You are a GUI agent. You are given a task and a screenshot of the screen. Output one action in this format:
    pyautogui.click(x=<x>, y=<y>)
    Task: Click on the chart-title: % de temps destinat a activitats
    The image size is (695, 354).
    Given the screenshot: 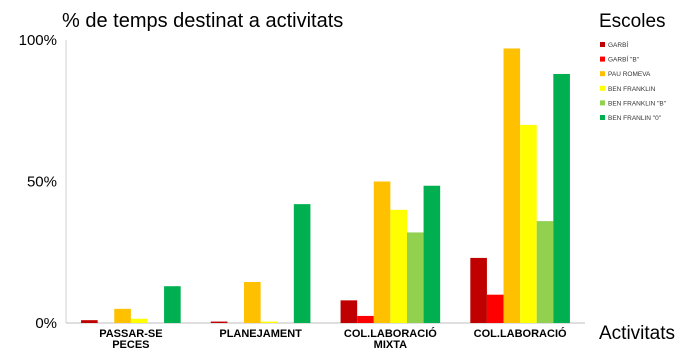 What is the action you would take?
    pyautogui.click(x=202, y=21)
    